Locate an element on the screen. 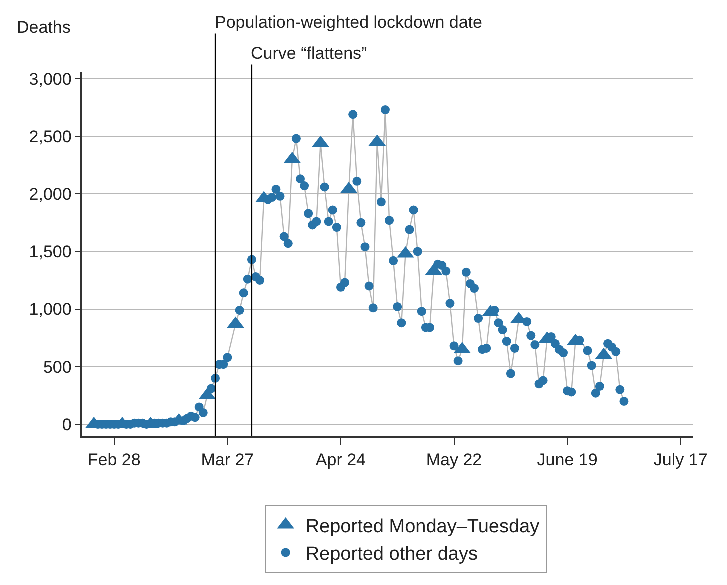  y-tick-label: 3,000 is located at coordinates (50, 79).